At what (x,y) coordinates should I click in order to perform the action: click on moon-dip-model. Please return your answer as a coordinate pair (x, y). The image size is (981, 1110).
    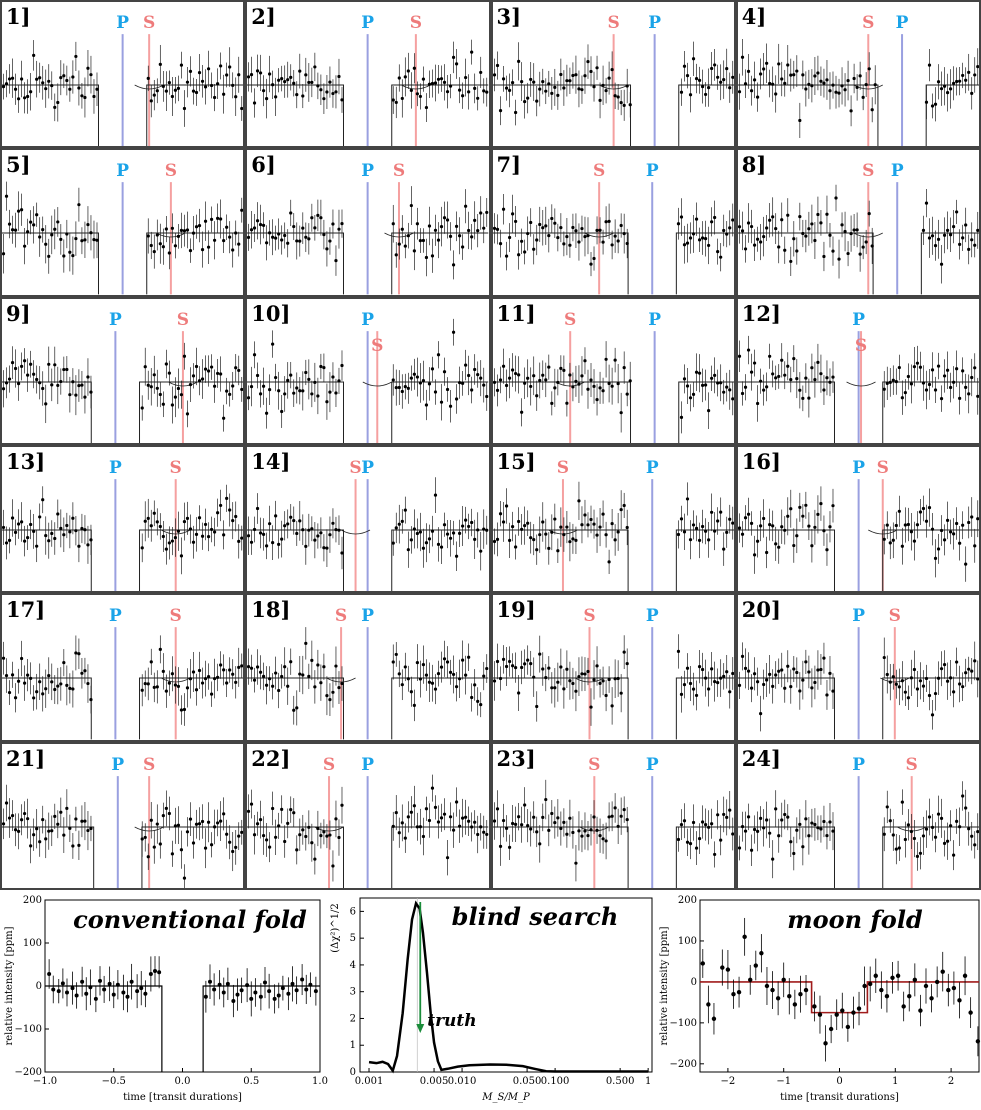
    Looking at the image, I should click on (882, 532).